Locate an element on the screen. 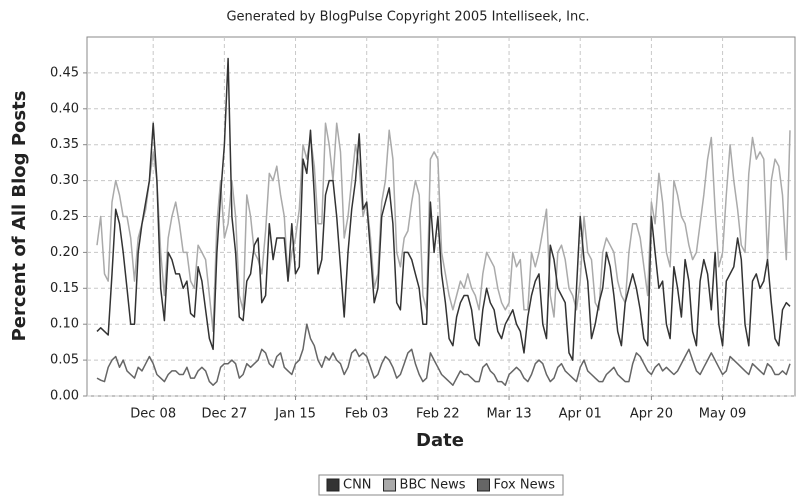  y-tick-label: 0.40 is located at coordinates (64, 108).